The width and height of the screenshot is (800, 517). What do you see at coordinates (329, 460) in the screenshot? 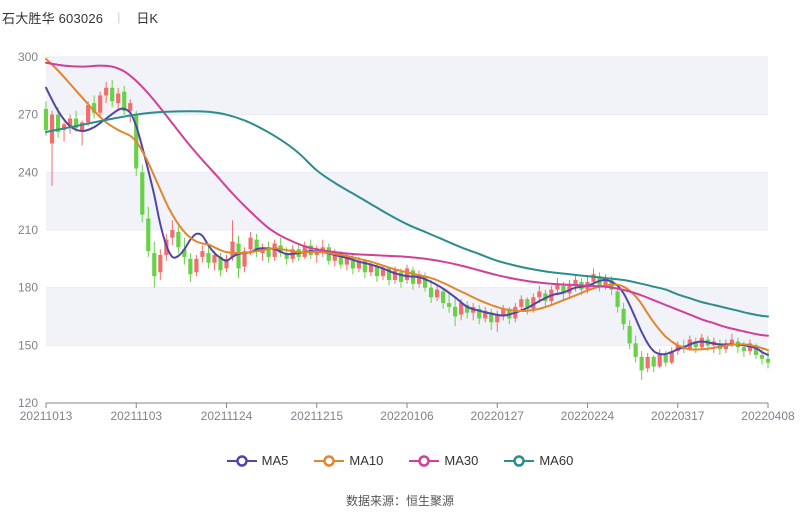
I see `legend-marker-ma10` at bounding box center [329, 460].